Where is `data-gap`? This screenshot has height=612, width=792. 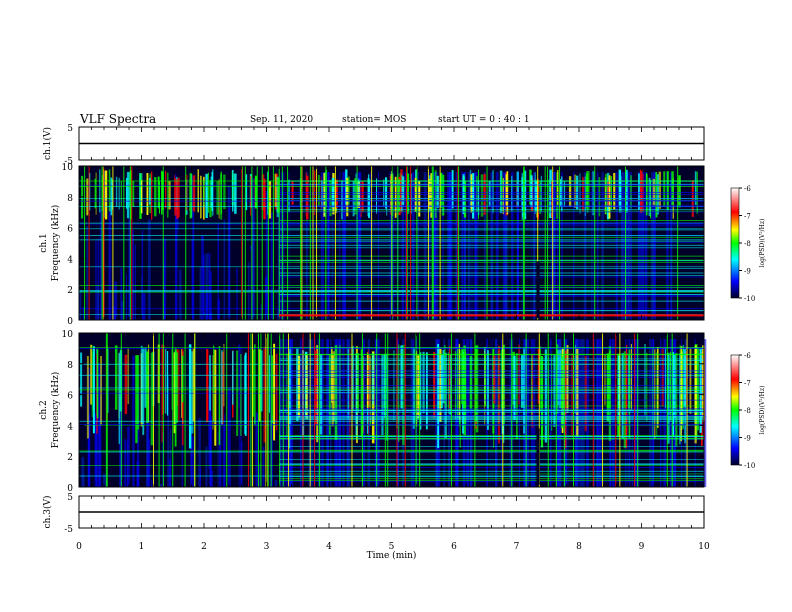 data-gap is located at coordinates (538, 289).